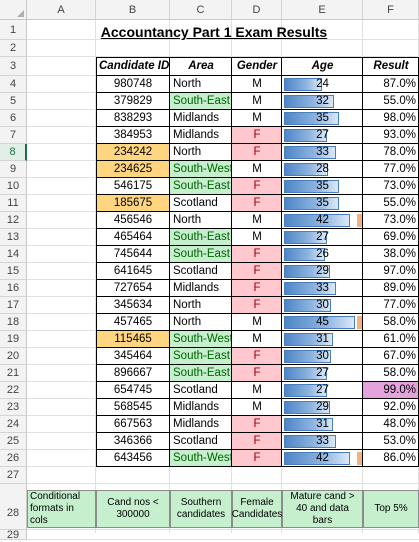 Image resolution: width=419 pixels, height=542 pixels. I want to click on candidate-id-cell: 546175, so click(133, 186).